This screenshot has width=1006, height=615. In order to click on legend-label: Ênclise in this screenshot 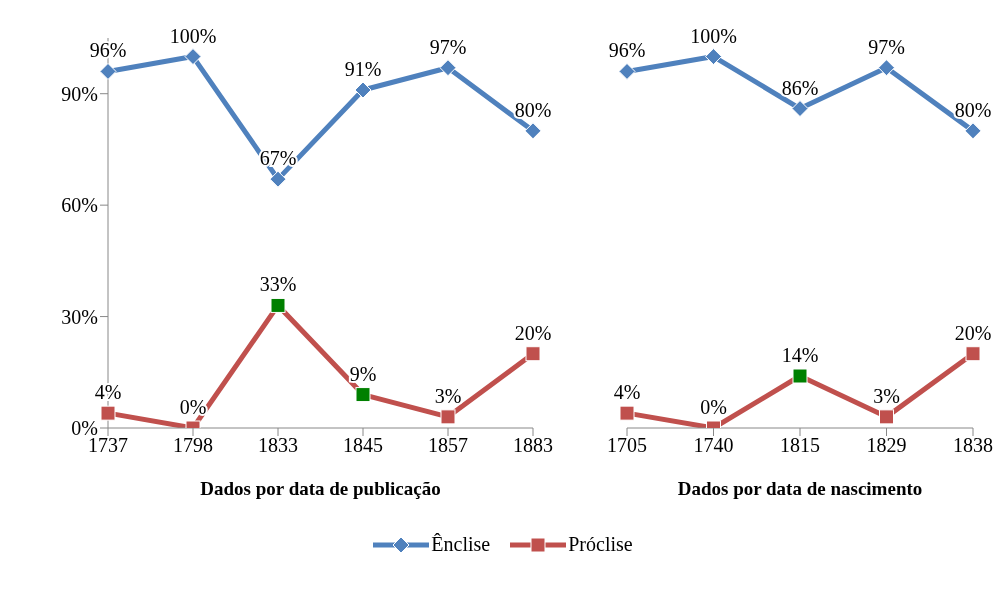, I will do `click(461, 544)`.